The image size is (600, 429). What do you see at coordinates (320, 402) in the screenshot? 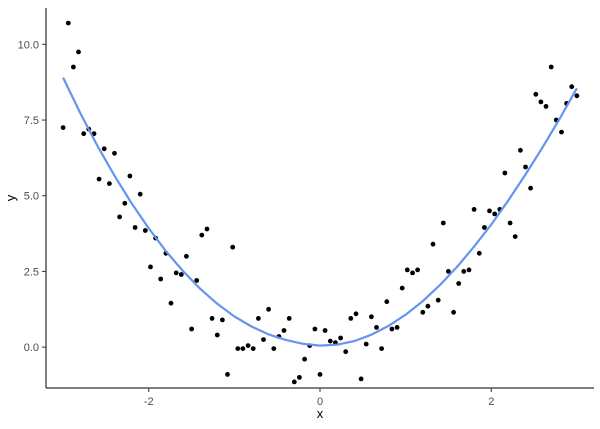
I see `x-tick-label: 0` at bounding box center [320, 402].